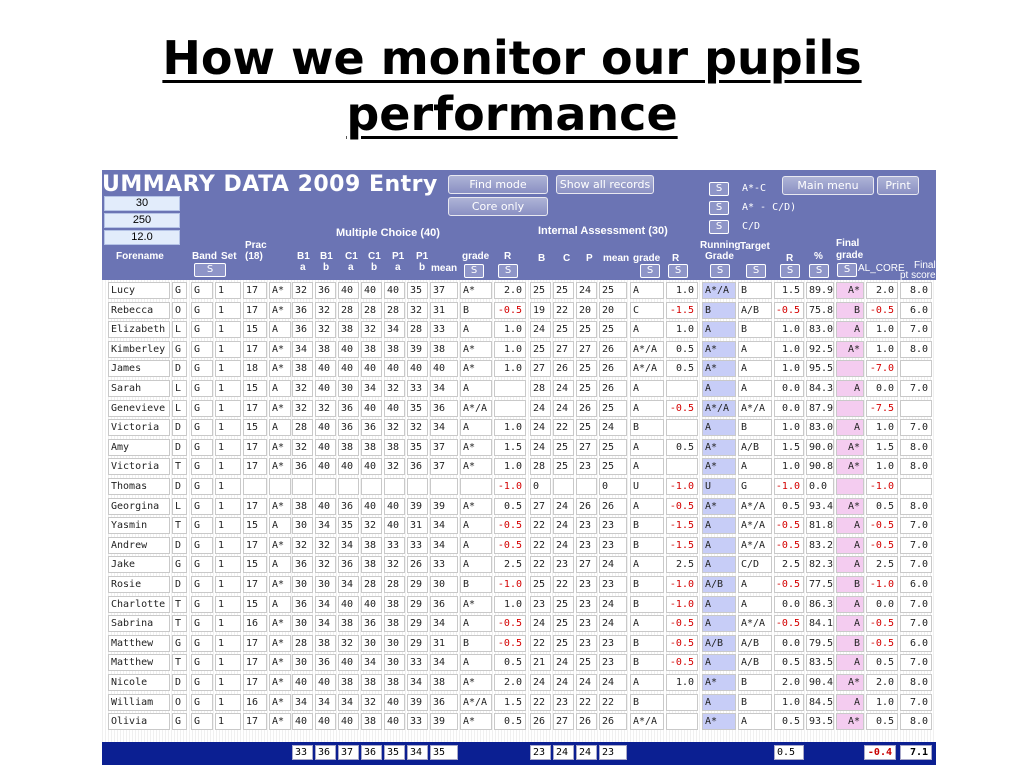  What do you see at coordinates (302, 349) in the screenshot?
I see `cell-mc-0: 34` at bounding box center [302, 349].